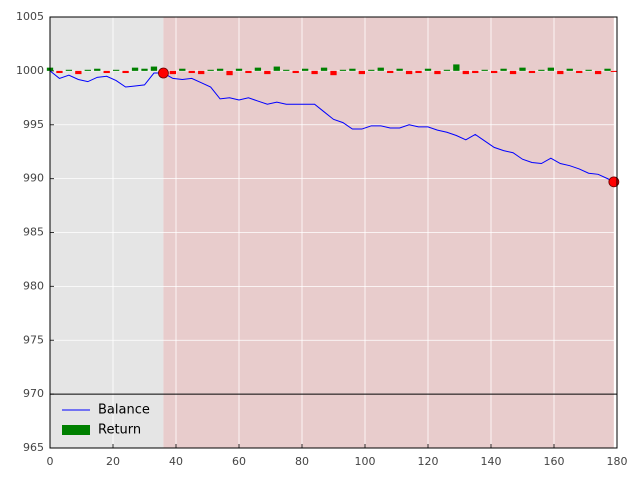  I want to click on y-tick-label: 975, so click(33, 339).